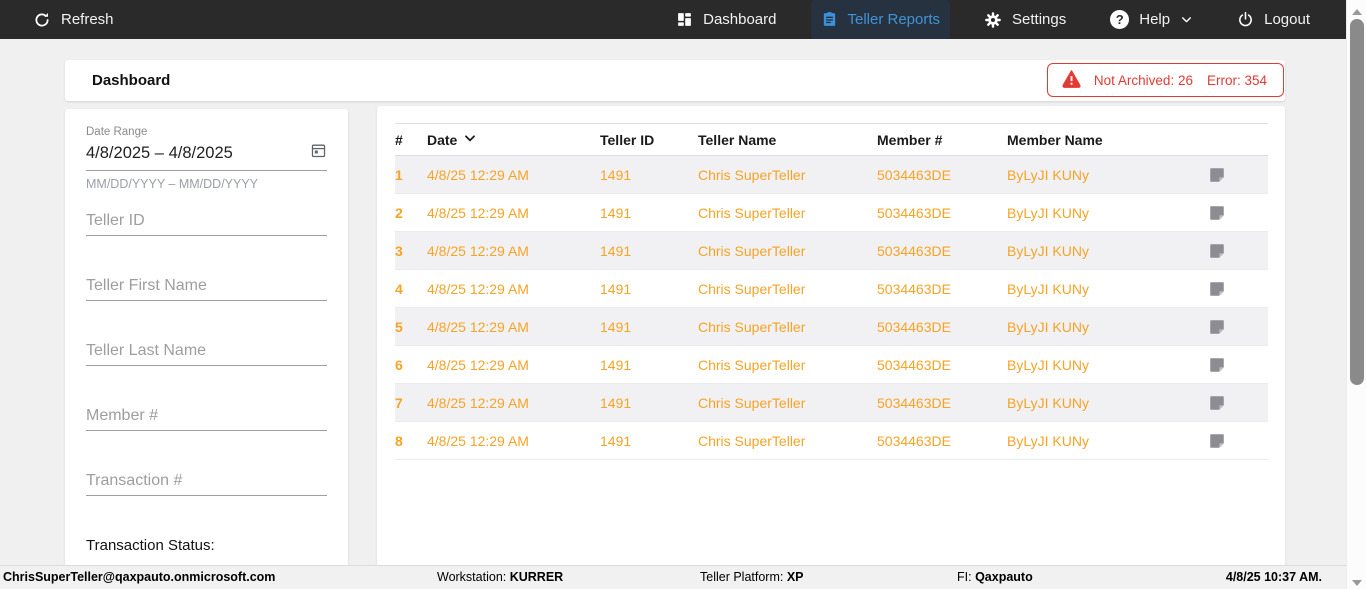 This screenshot has width=1366, height=589. Describe the element at coordinates (318, 153) in the screenshot. I see `calendar-icon` at that location.